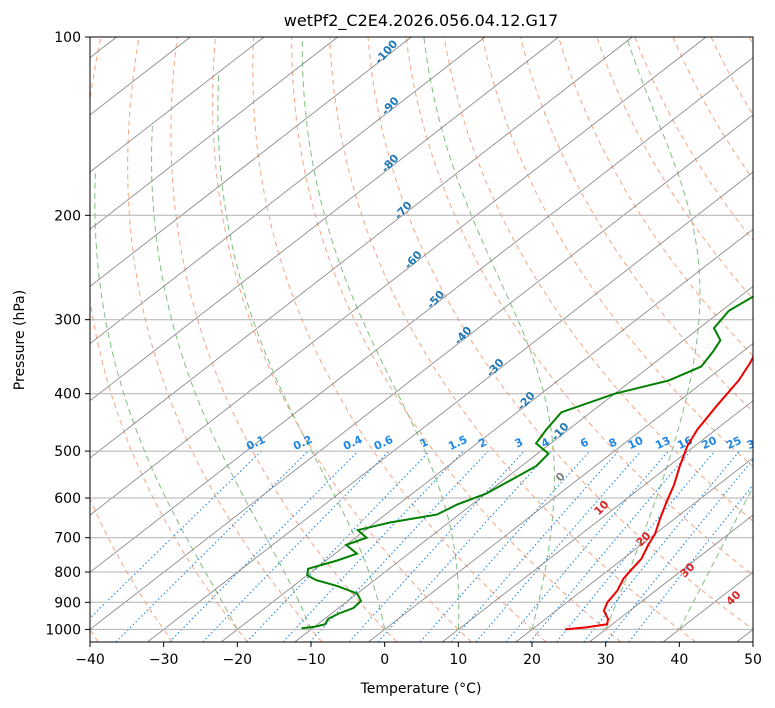 The image size is (775, 708). I want to click on mixing-ratio-label: 20, so click(710, 443).